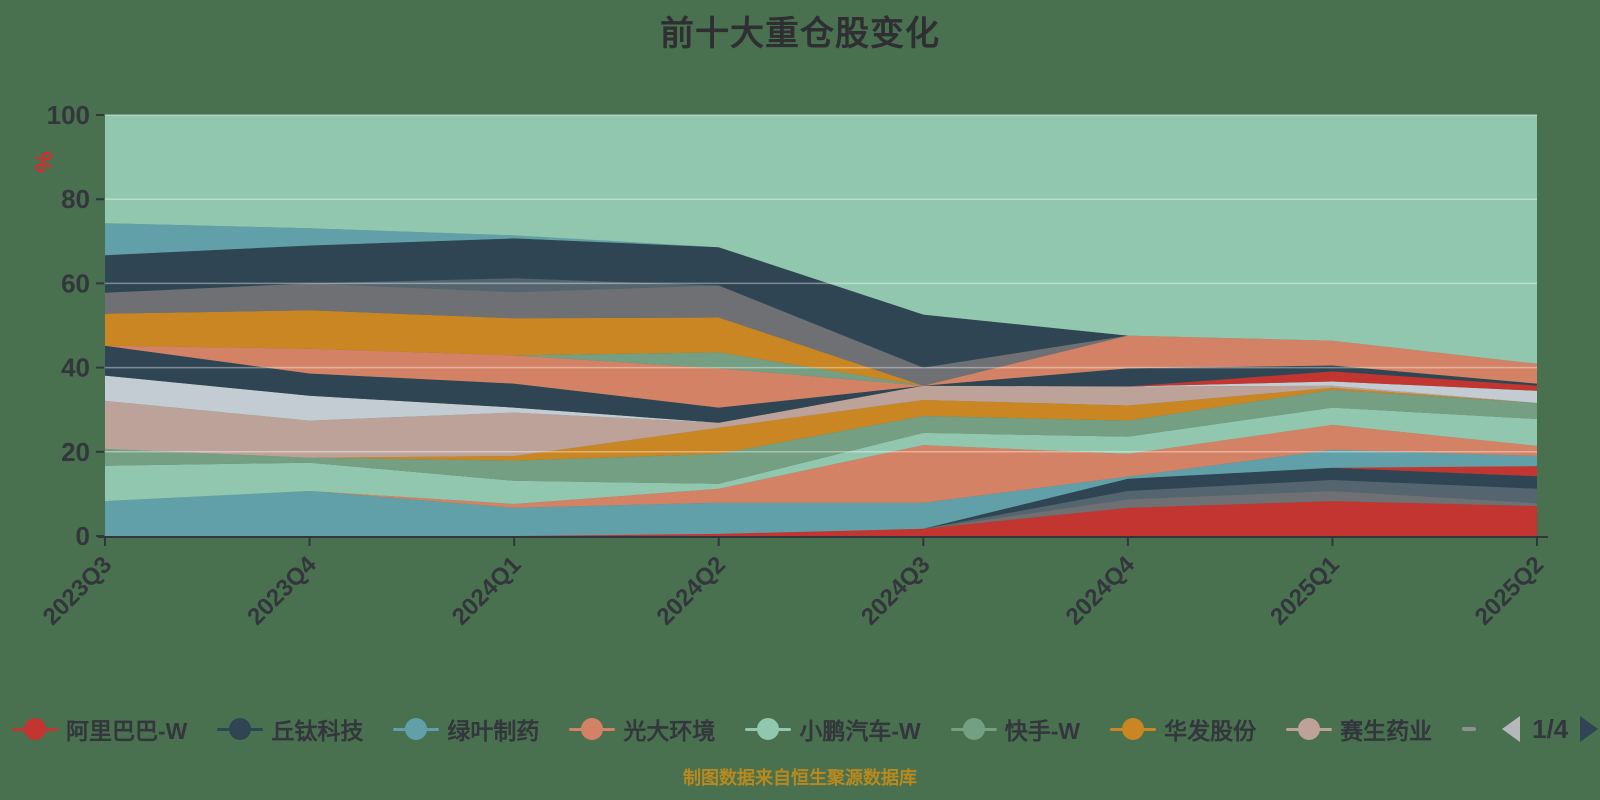 This screenshot has width=1600, height=800. What do you see at coordinates (895, 590) in the screenshot?
I see `x-axis-label-2024Q3: 2024Q3` at bounding box center [895, 590].